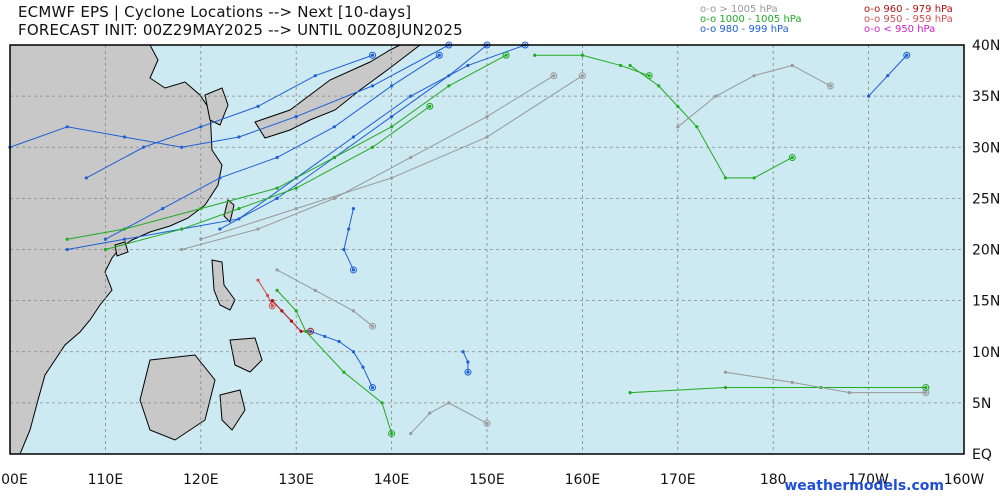 The height and width of the screenshot is (500, 1000). I want to click on legend-item-980-999: o-o 980 - 999 hPa, so click(744, 29).